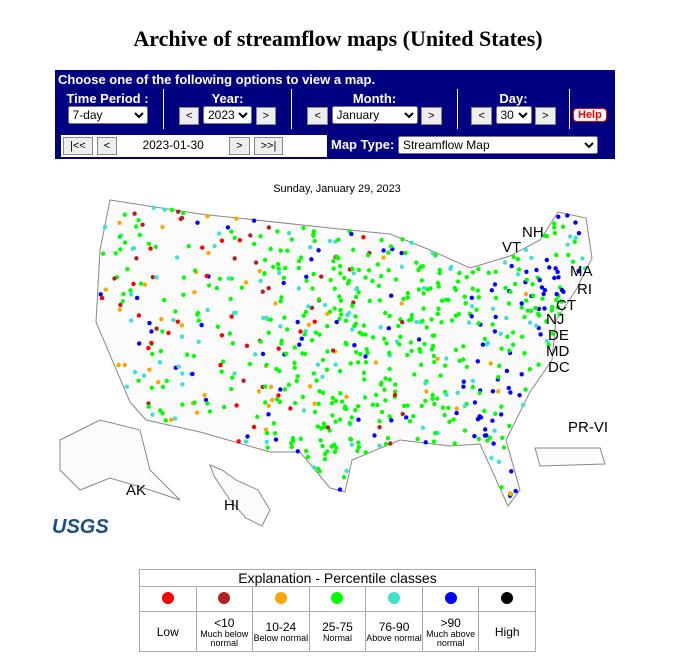 This screenshot has width=676, height=667. Describe the element at coordinates (189, 116) in the screenshot. I see `year-prev: <` at that location.